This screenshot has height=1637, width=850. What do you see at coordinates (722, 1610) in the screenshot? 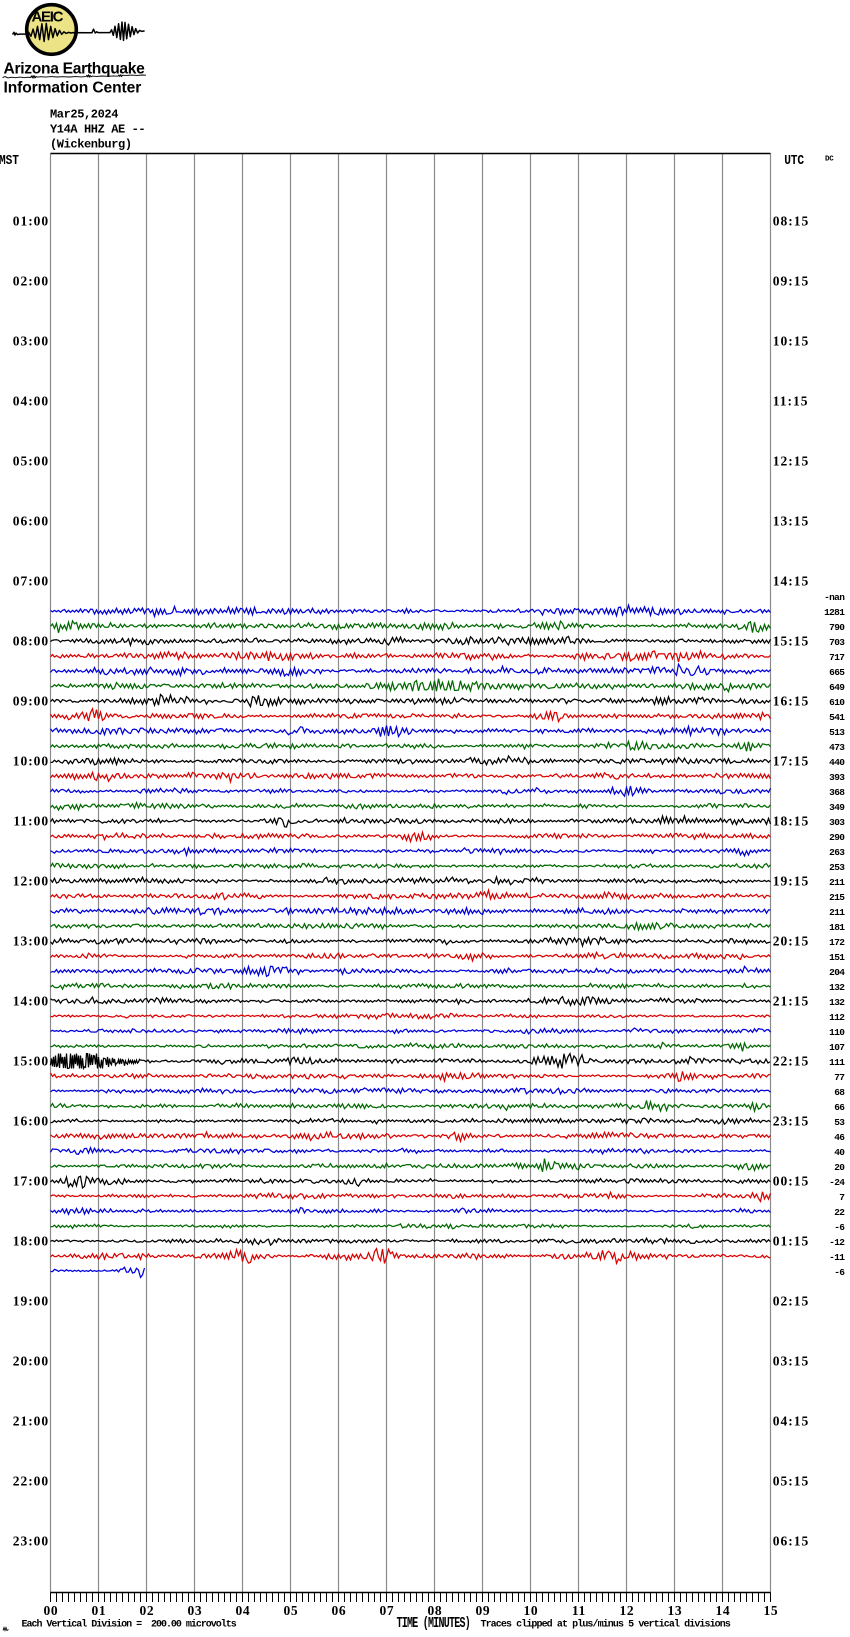
I see `svg-text: 14` at bounding box center [722, 1610].